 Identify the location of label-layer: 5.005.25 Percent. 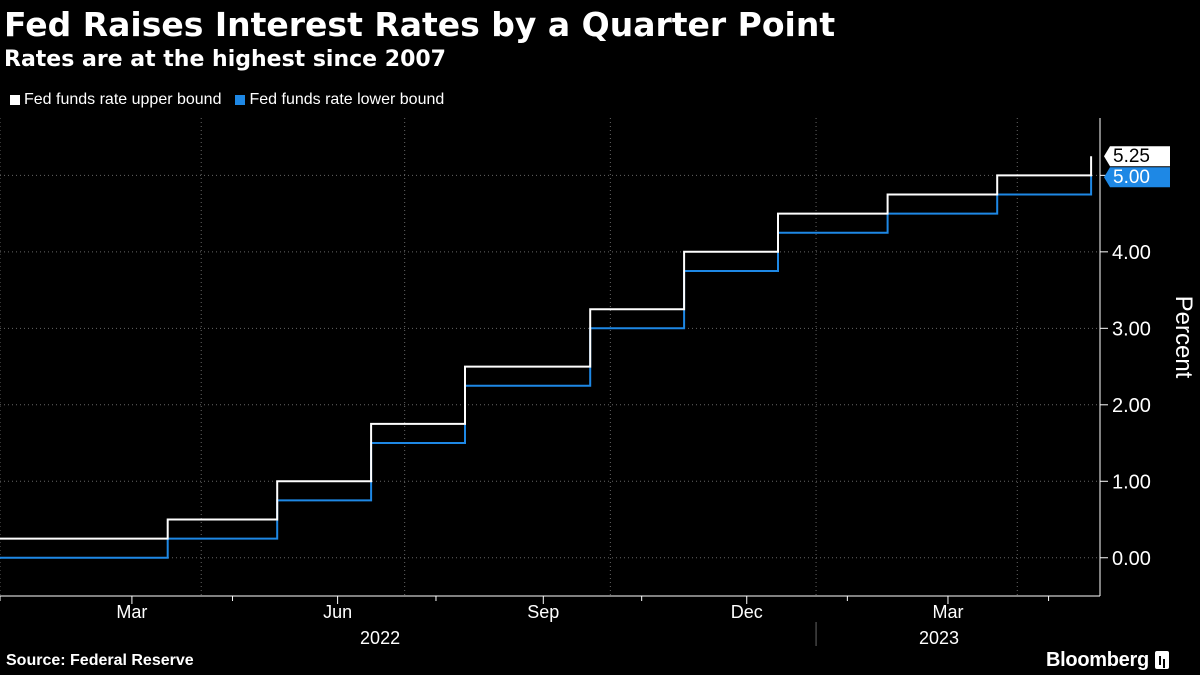
(1150, 262).